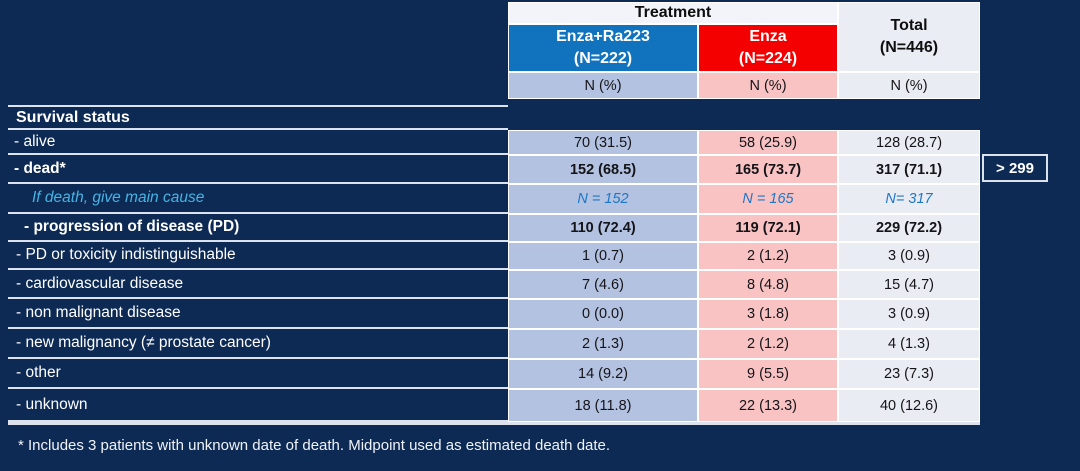  I want to click on cell-new-malignancy-enza: 2 (1.2), so click(768, 344).